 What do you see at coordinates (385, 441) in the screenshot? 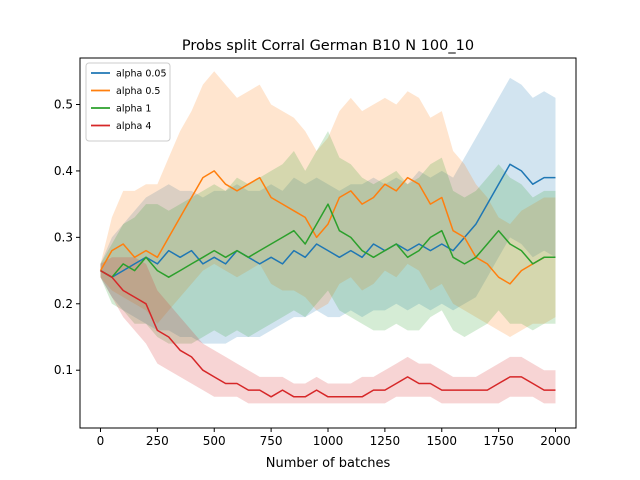
I see `x-tick-label-5: 1250` at bounding box center [385, 441].